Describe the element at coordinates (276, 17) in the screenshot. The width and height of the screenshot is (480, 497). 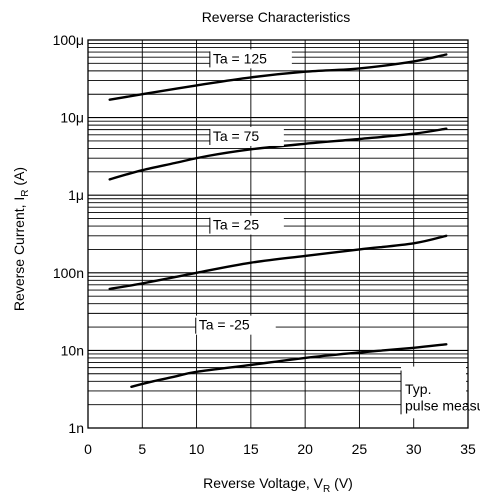
I see `chart-title: Reverse Characteristics` at that location.